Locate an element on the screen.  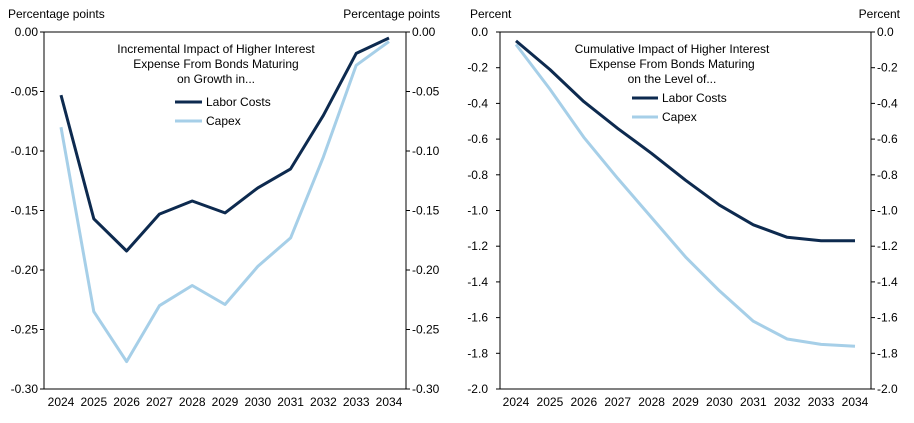
right-xtick-label: 2030 is located at coordinates (719, 402).